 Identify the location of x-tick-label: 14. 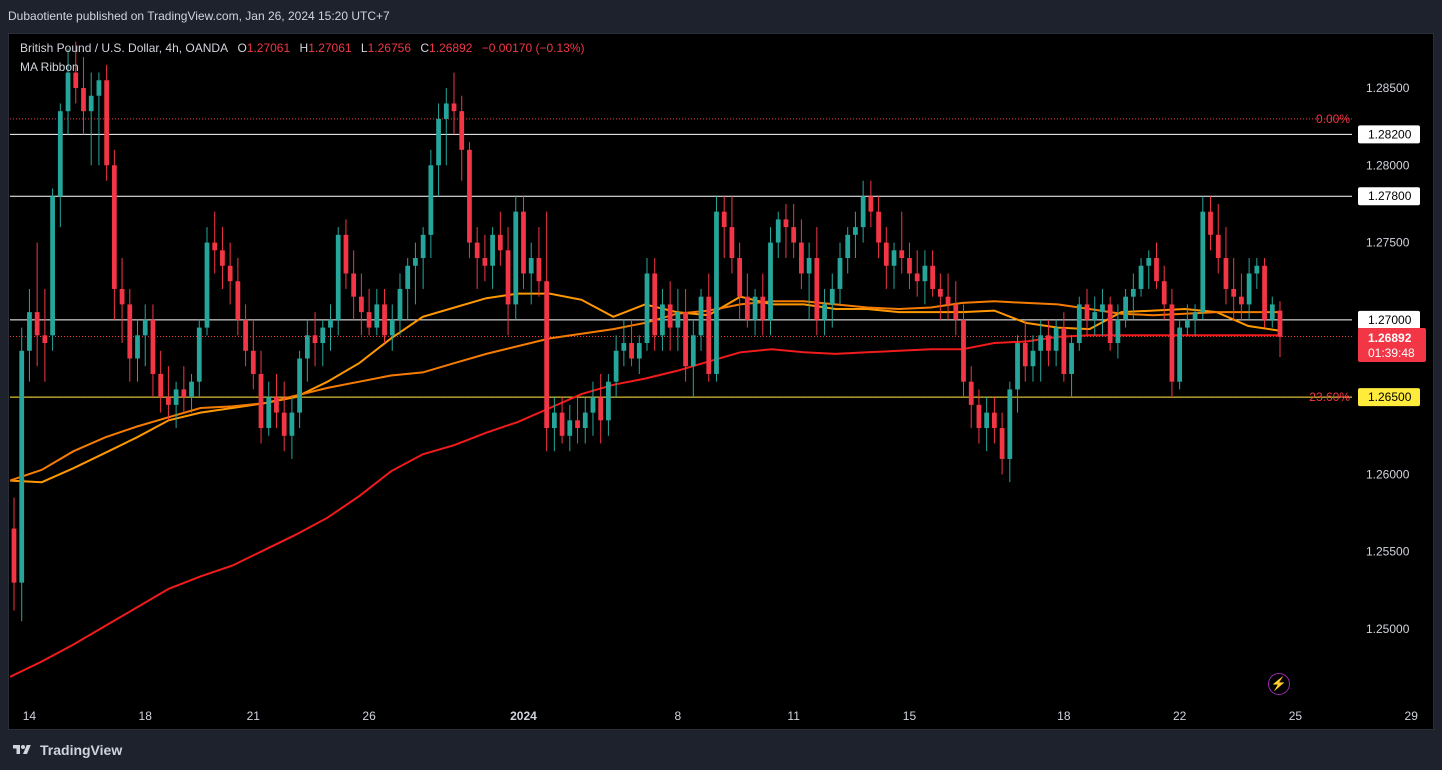
(30, 716).